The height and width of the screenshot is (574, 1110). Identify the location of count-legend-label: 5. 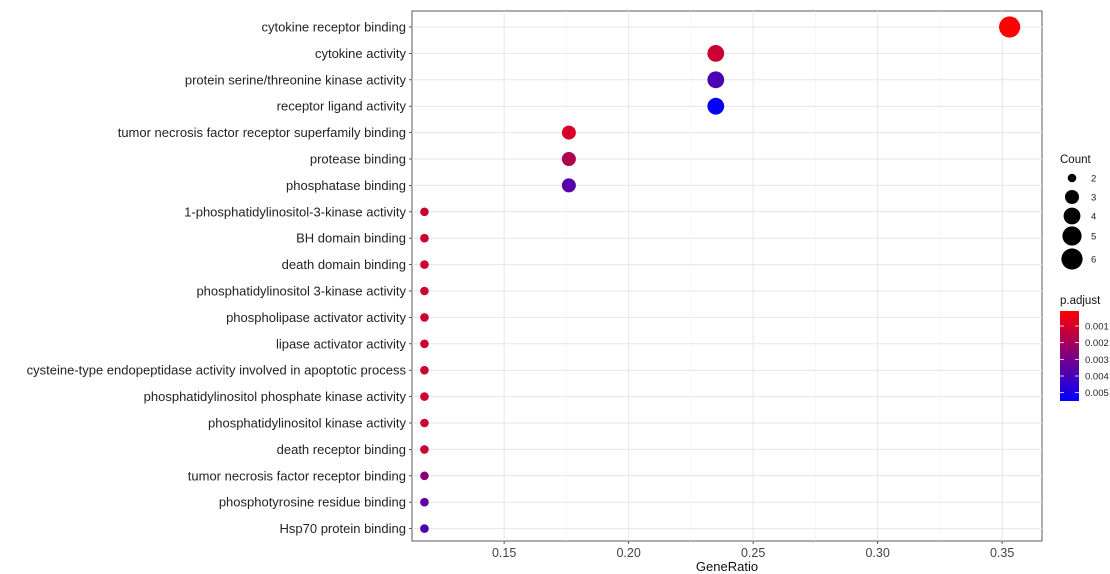
(1093, 237).